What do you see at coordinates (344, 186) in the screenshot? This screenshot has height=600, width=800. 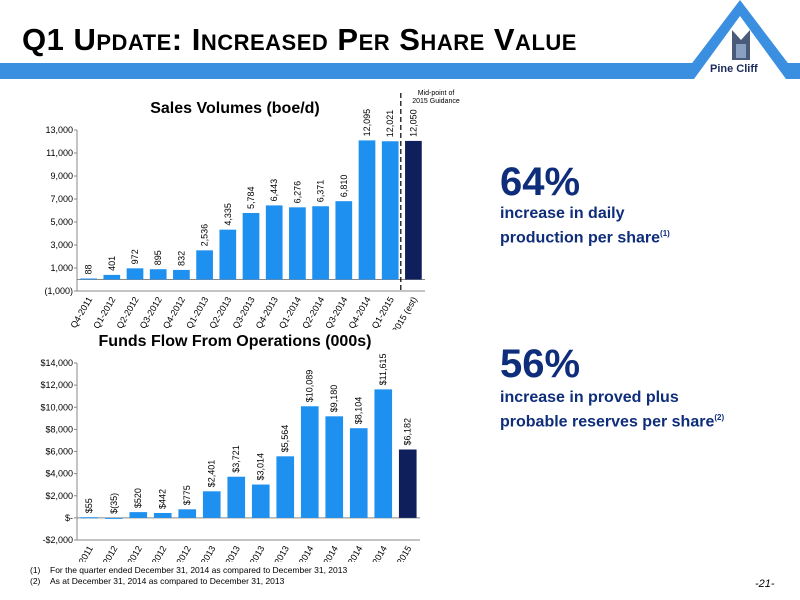 I see `data-label: 6,810` at bounding box center [344, 186].